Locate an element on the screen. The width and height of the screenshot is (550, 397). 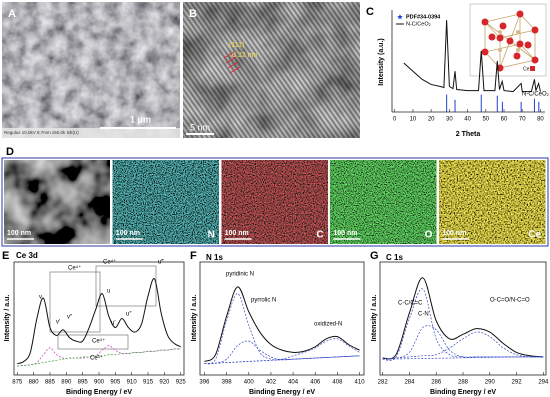
x-tick-label: 910 is located at coordinates (132, 383).